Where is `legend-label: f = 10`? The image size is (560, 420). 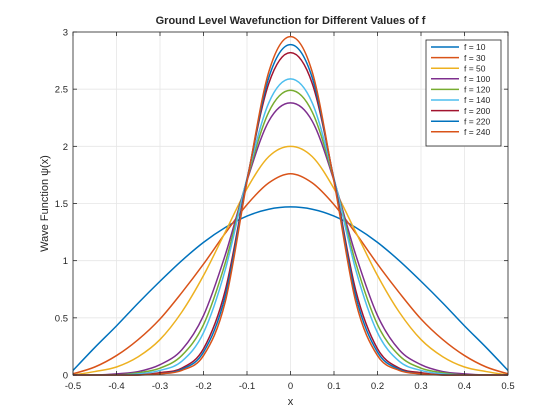
legend-label: f = 10 is located at coordinates (475, 47).